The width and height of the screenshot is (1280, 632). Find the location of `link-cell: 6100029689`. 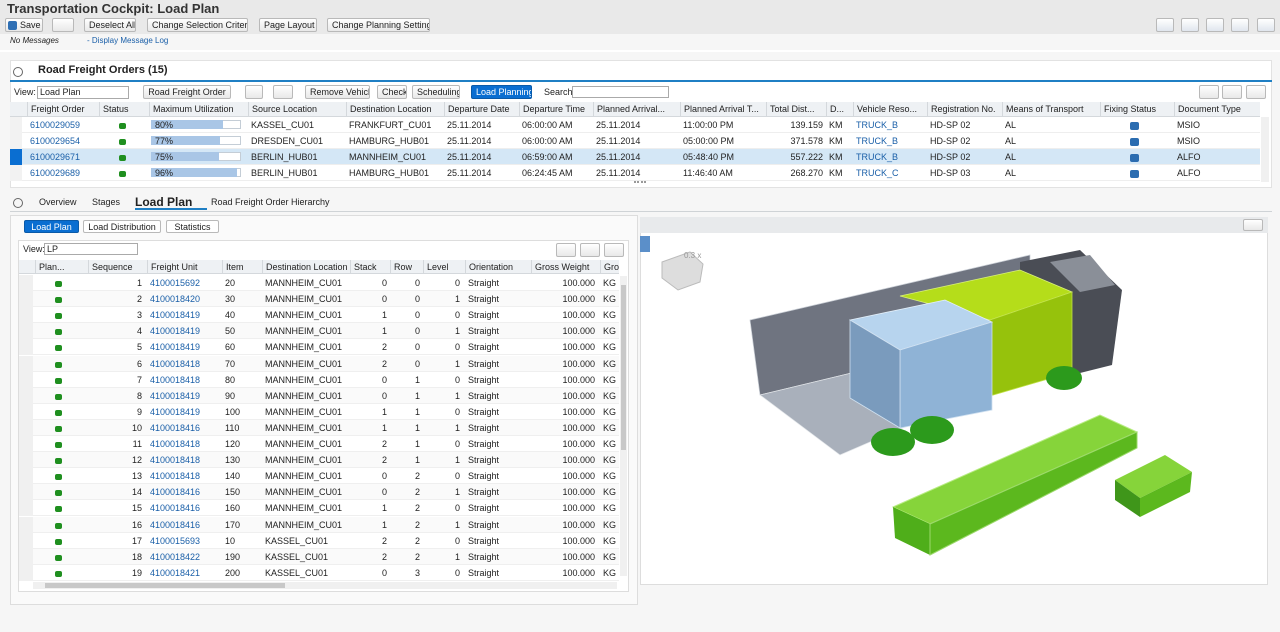

link-cell: 6100029689 is located at coordinates (55, 173).